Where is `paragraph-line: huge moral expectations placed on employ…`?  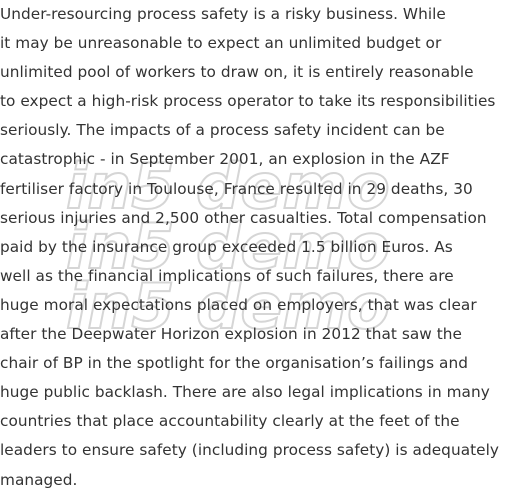 paragraph-line: huge moral expectations placed on employ… is located at coordinates (238, 304).